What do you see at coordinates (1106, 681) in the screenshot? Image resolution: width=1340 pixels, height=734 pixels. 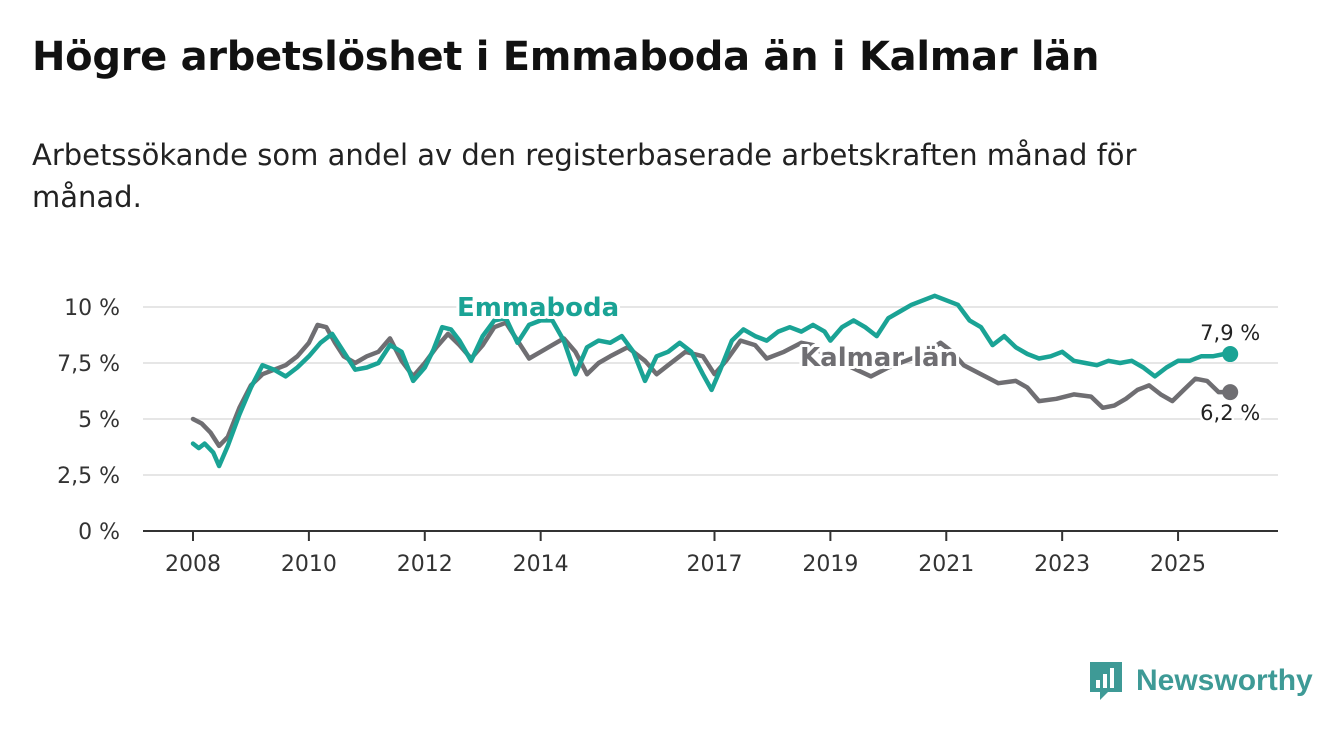 I see `bar-chart-logo-icon` at bounding box center [1106, 681].